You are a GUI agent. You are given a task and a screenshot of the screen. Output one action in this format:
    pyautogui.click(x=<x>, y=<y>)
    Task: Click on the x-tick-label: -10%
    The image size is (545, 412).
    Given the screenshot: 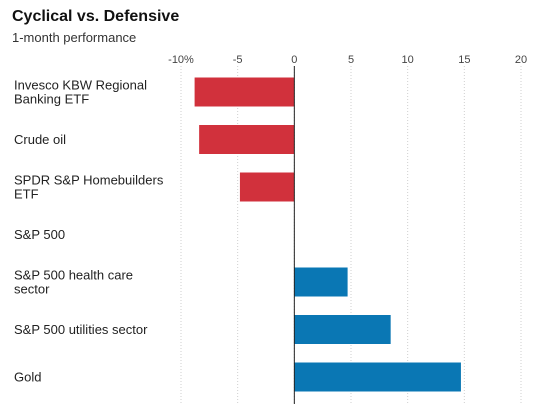 What is the action you would take?
    pyautogui.click(x=181, y=60)
    